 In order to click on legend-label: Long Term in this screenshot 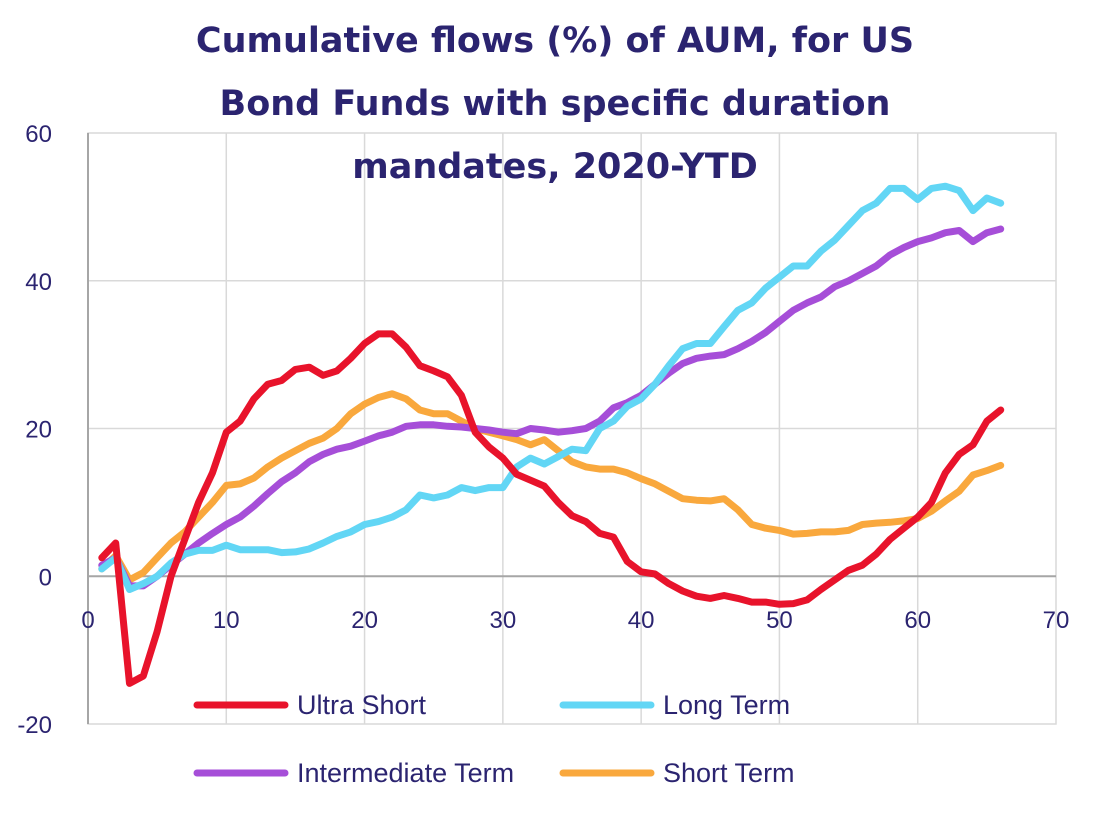, I will do `click(726, 705)`.